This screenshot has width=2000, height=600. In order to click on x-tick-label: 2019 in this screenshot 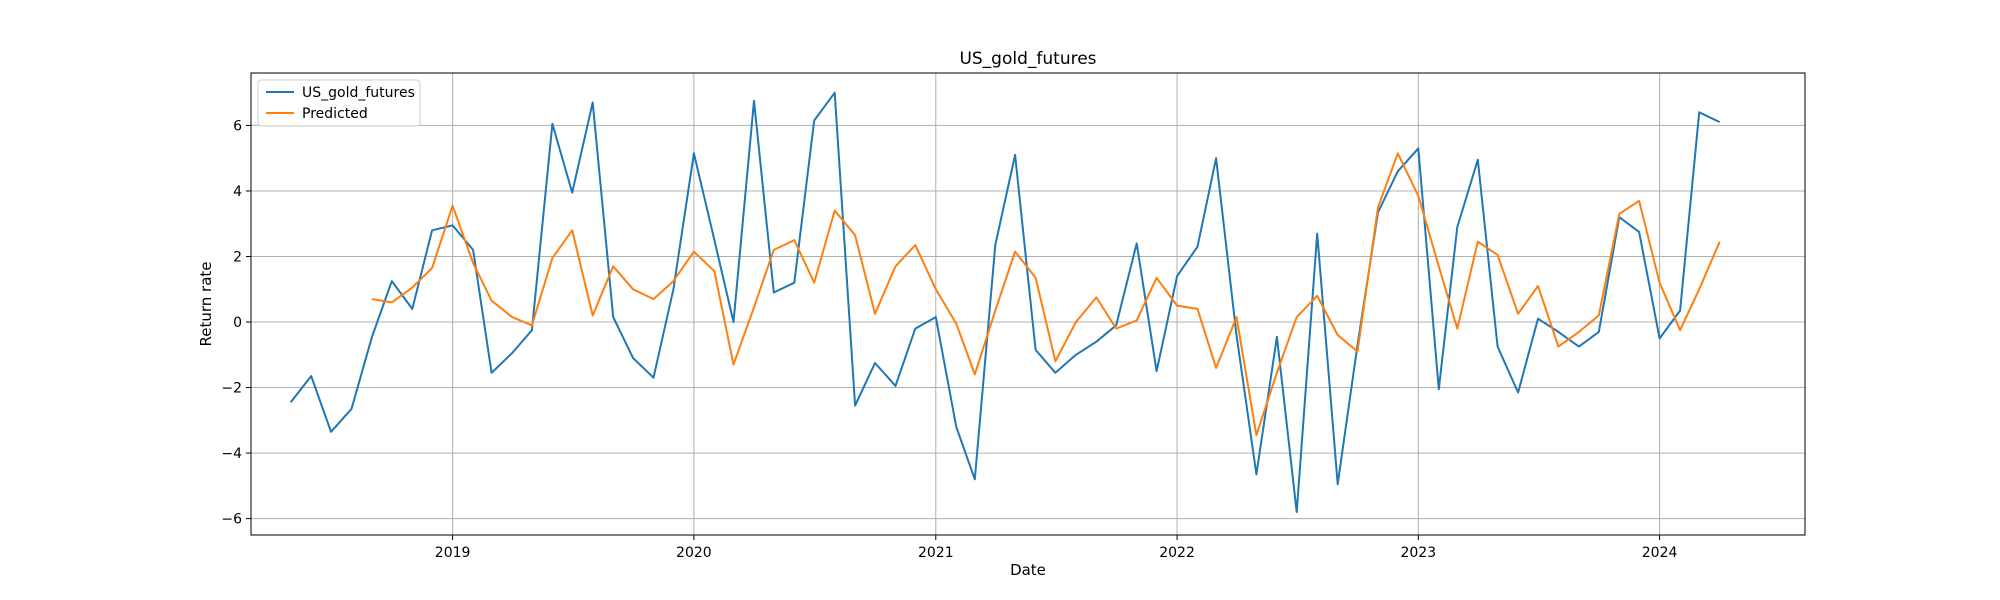, I will do `click(453, 553)`.